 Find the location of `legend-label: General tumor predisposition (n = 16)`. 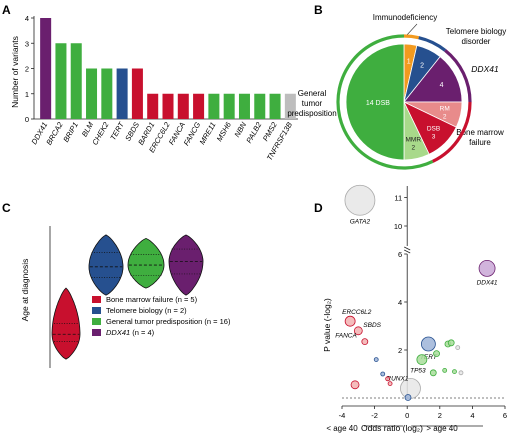

legend-label: General tumor predisposition (n = 16) is located at coordinates (168, 321).